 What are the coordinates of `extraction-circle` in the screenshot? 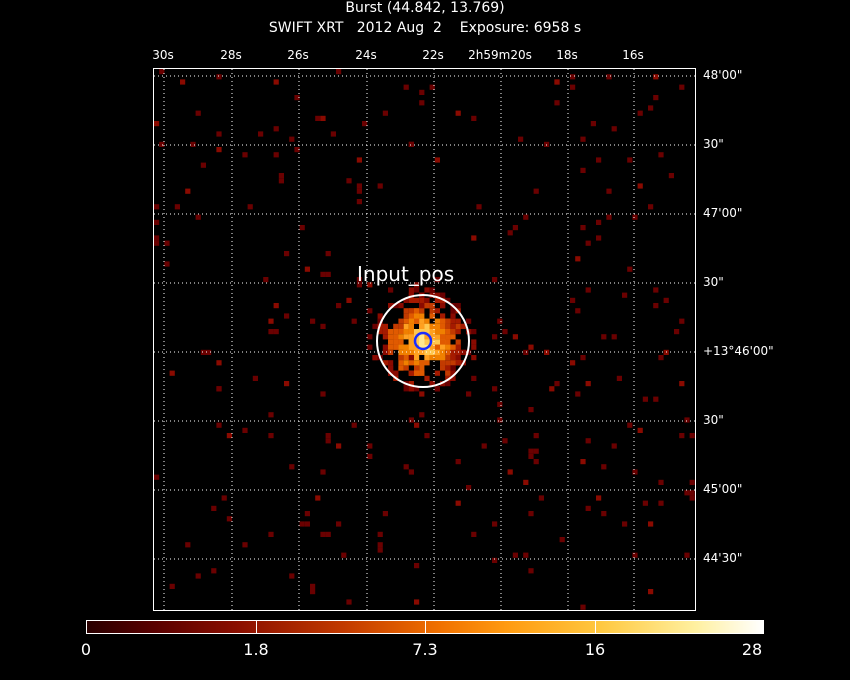 It's located at (423, 341).